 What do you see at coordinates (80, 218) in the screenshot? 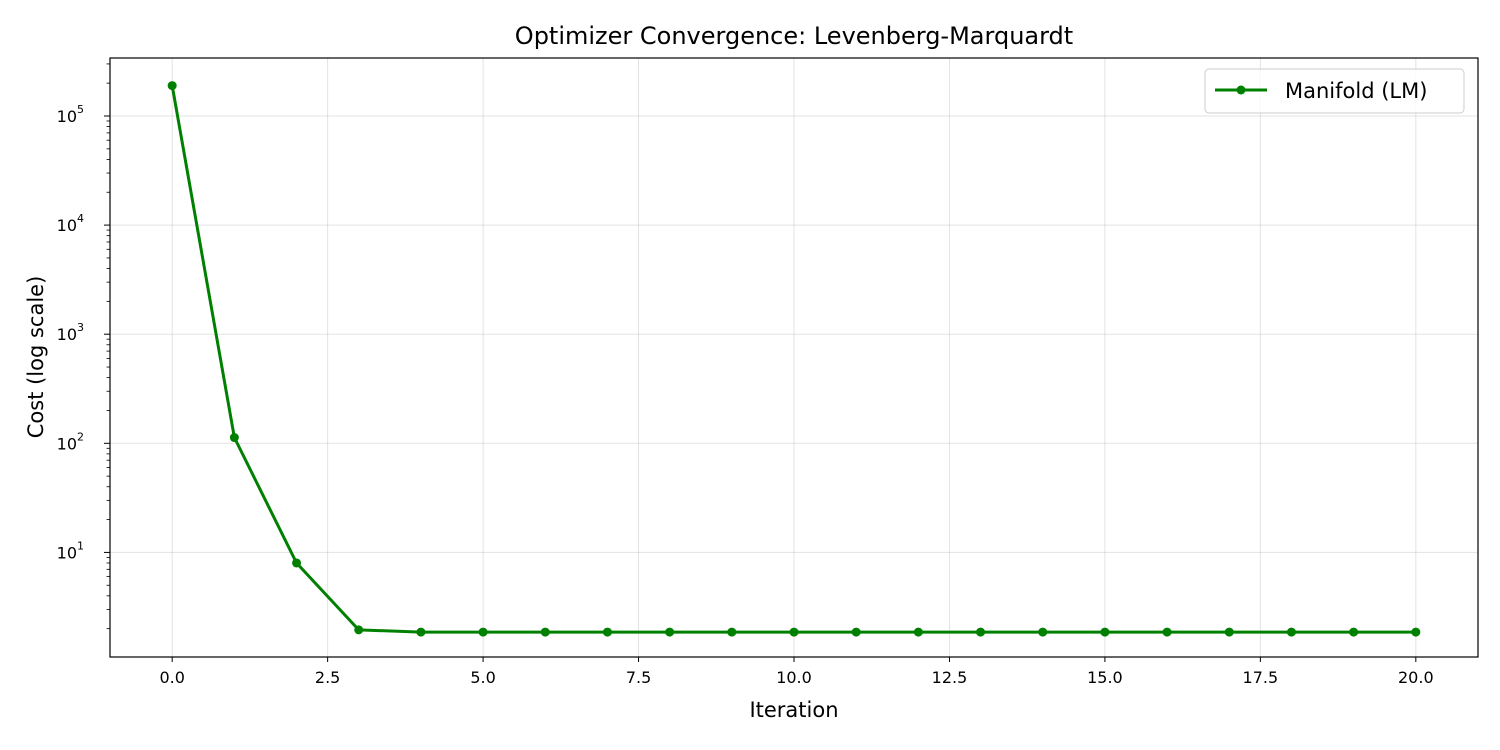
I see `y-tick-exponent: 4` at bounding box center [80, 218].